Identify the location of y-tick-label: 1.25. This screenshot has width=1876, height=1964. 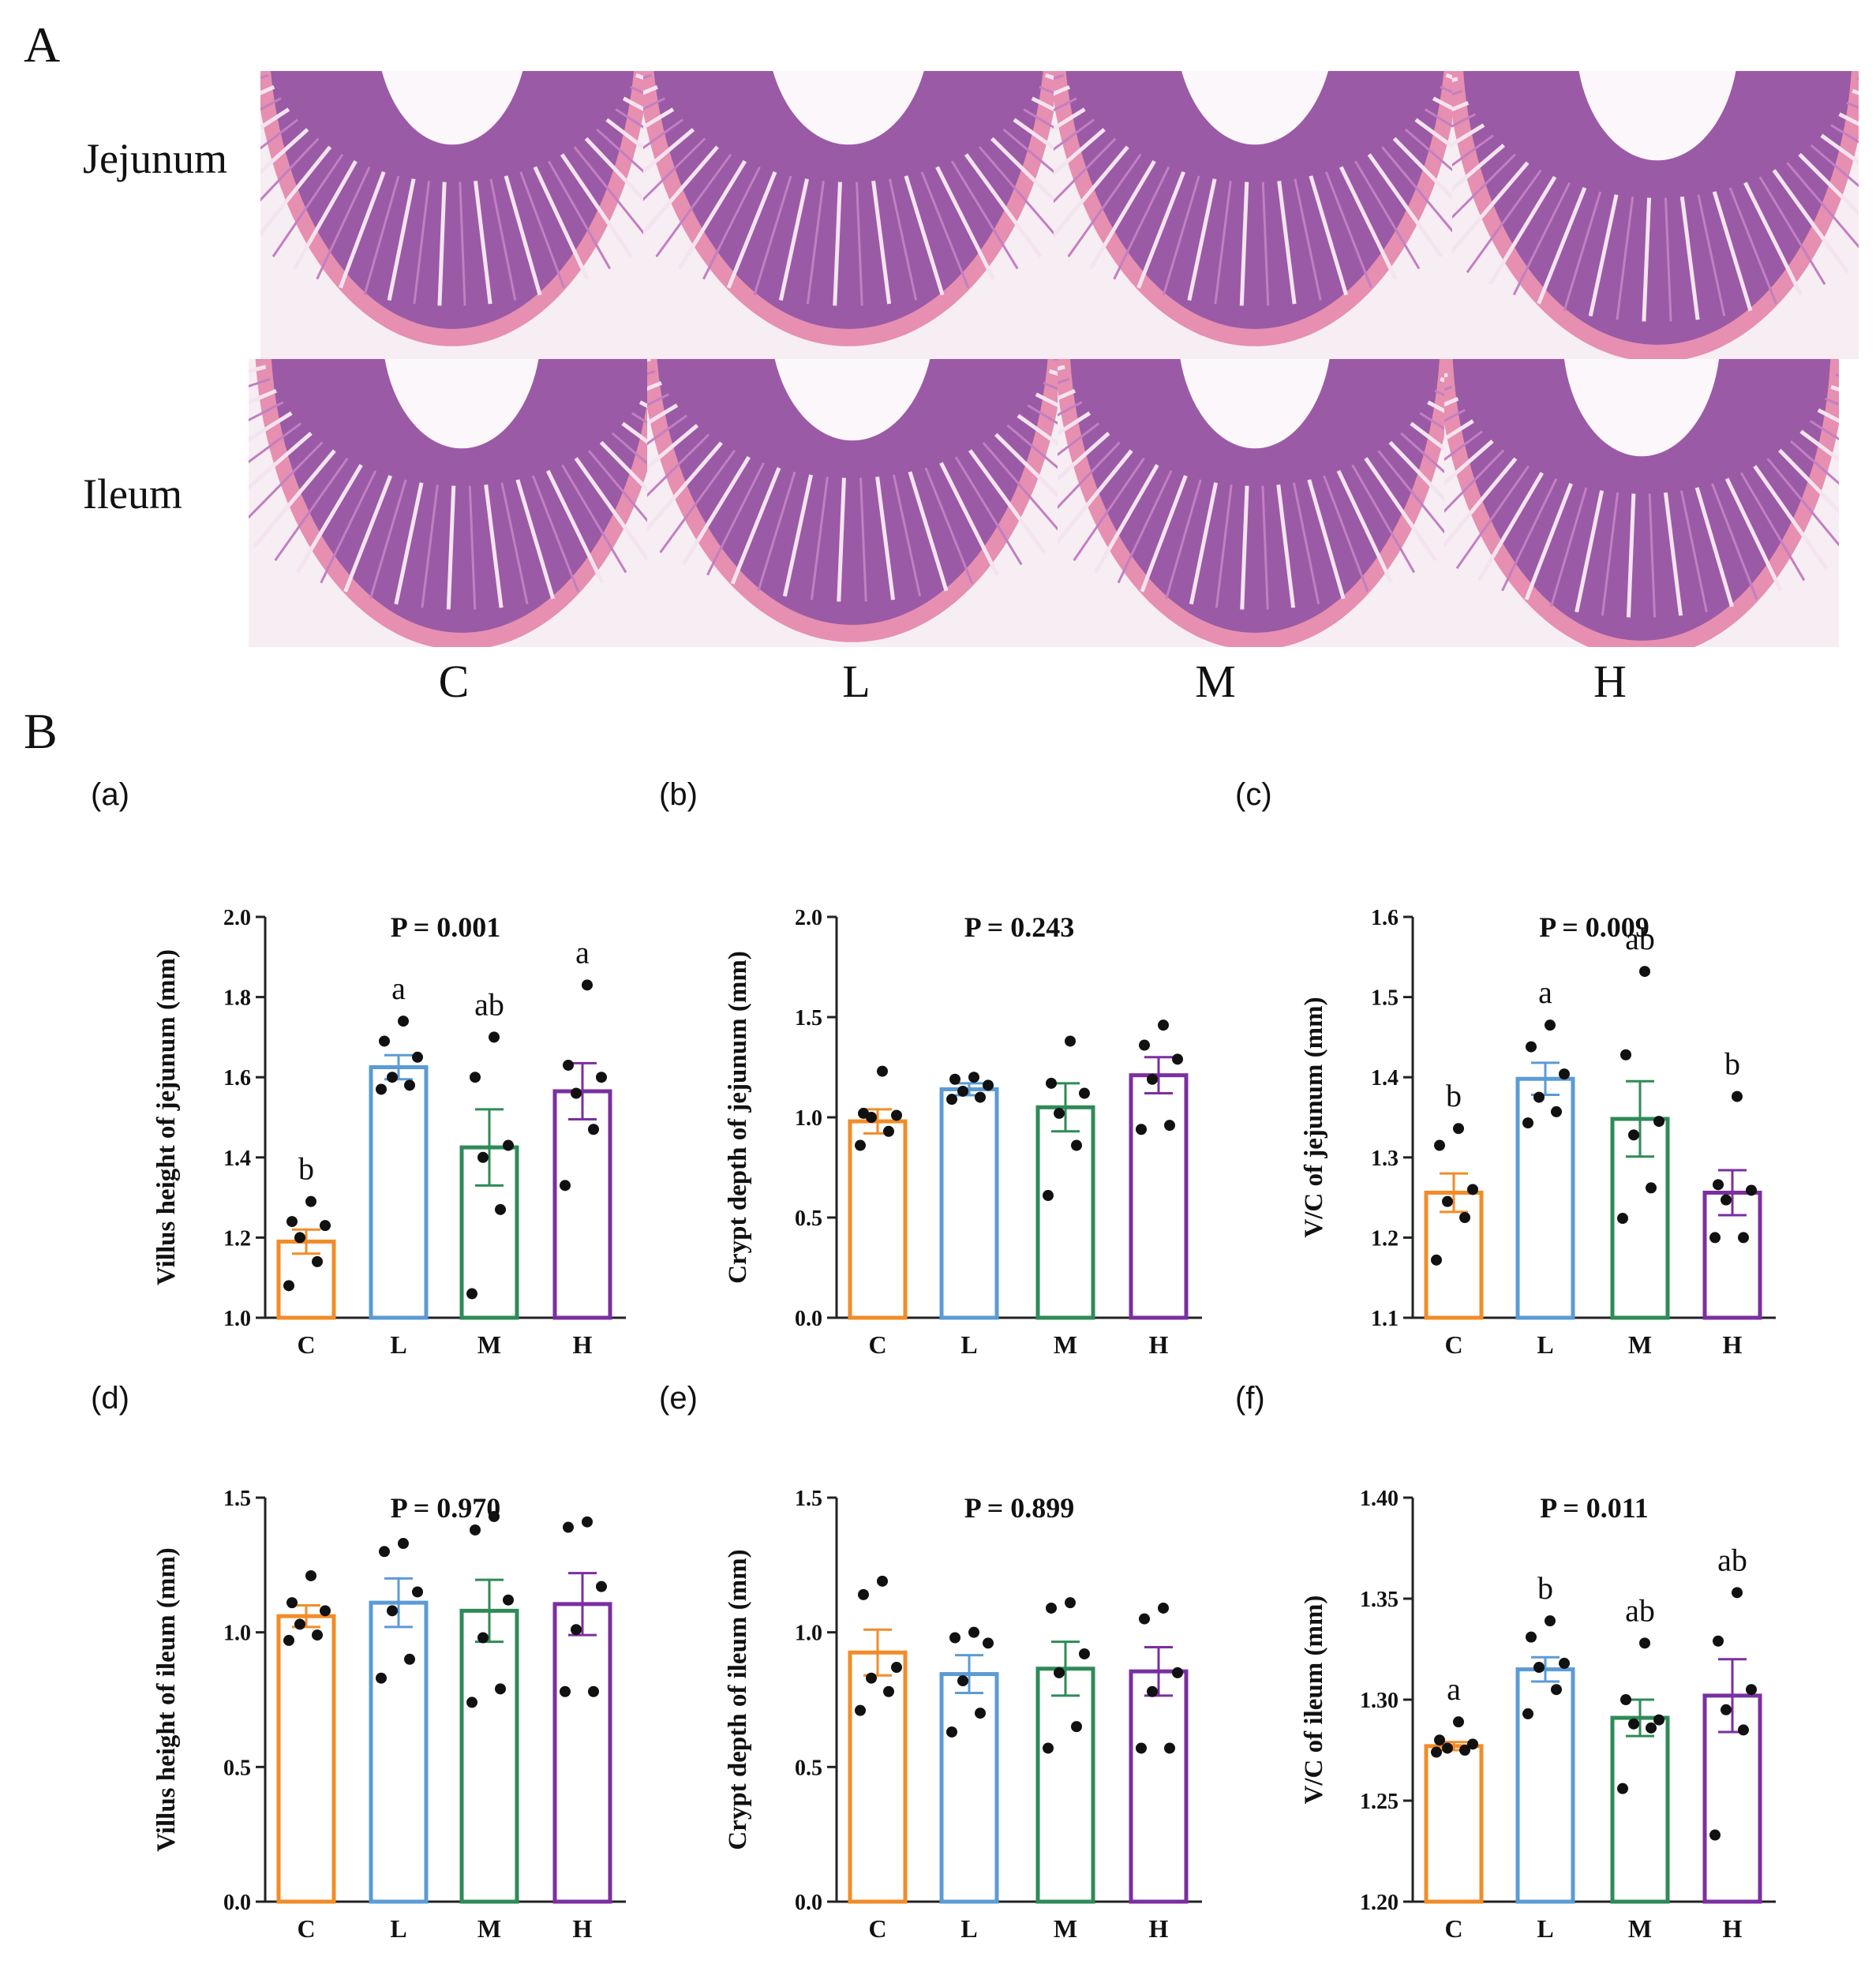
(1379, 1802).